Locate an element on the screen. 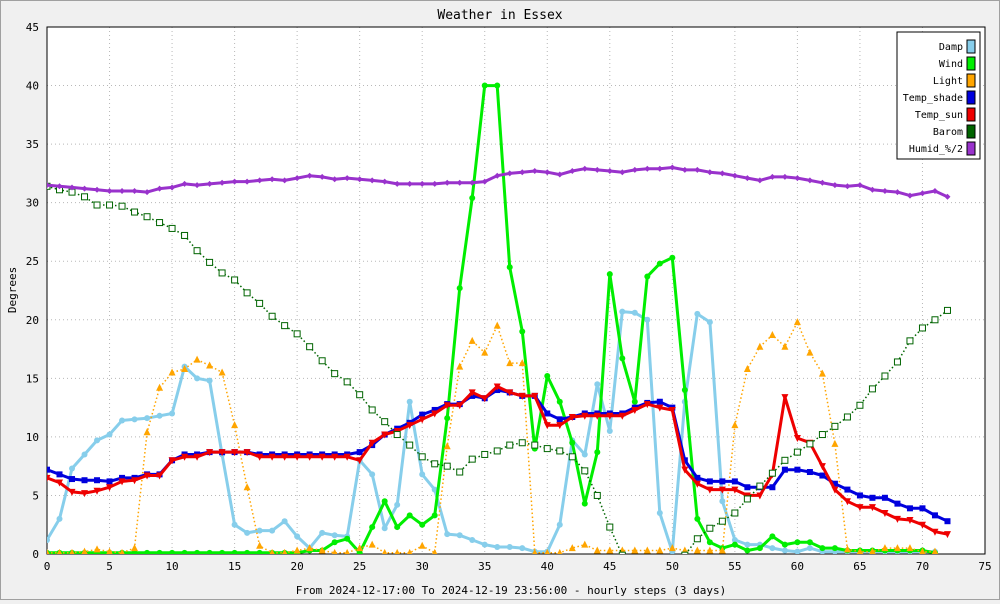  legend-swatch-temp-shade is located at coordinates (971, 97).